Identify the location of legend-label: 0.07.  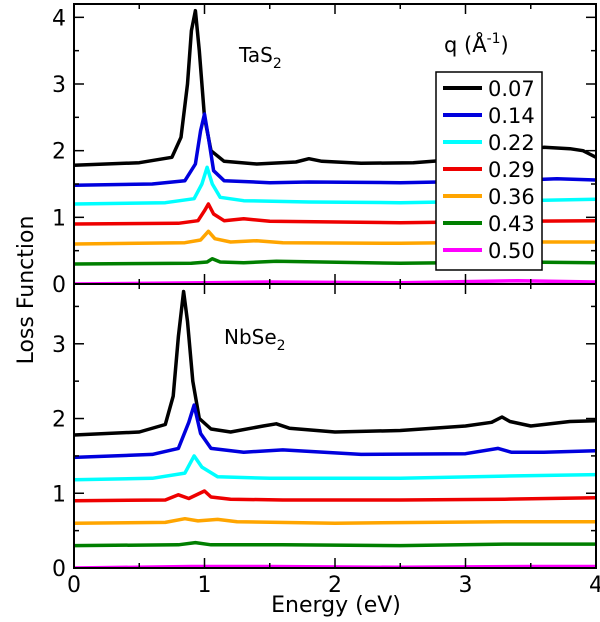
(511, 89).